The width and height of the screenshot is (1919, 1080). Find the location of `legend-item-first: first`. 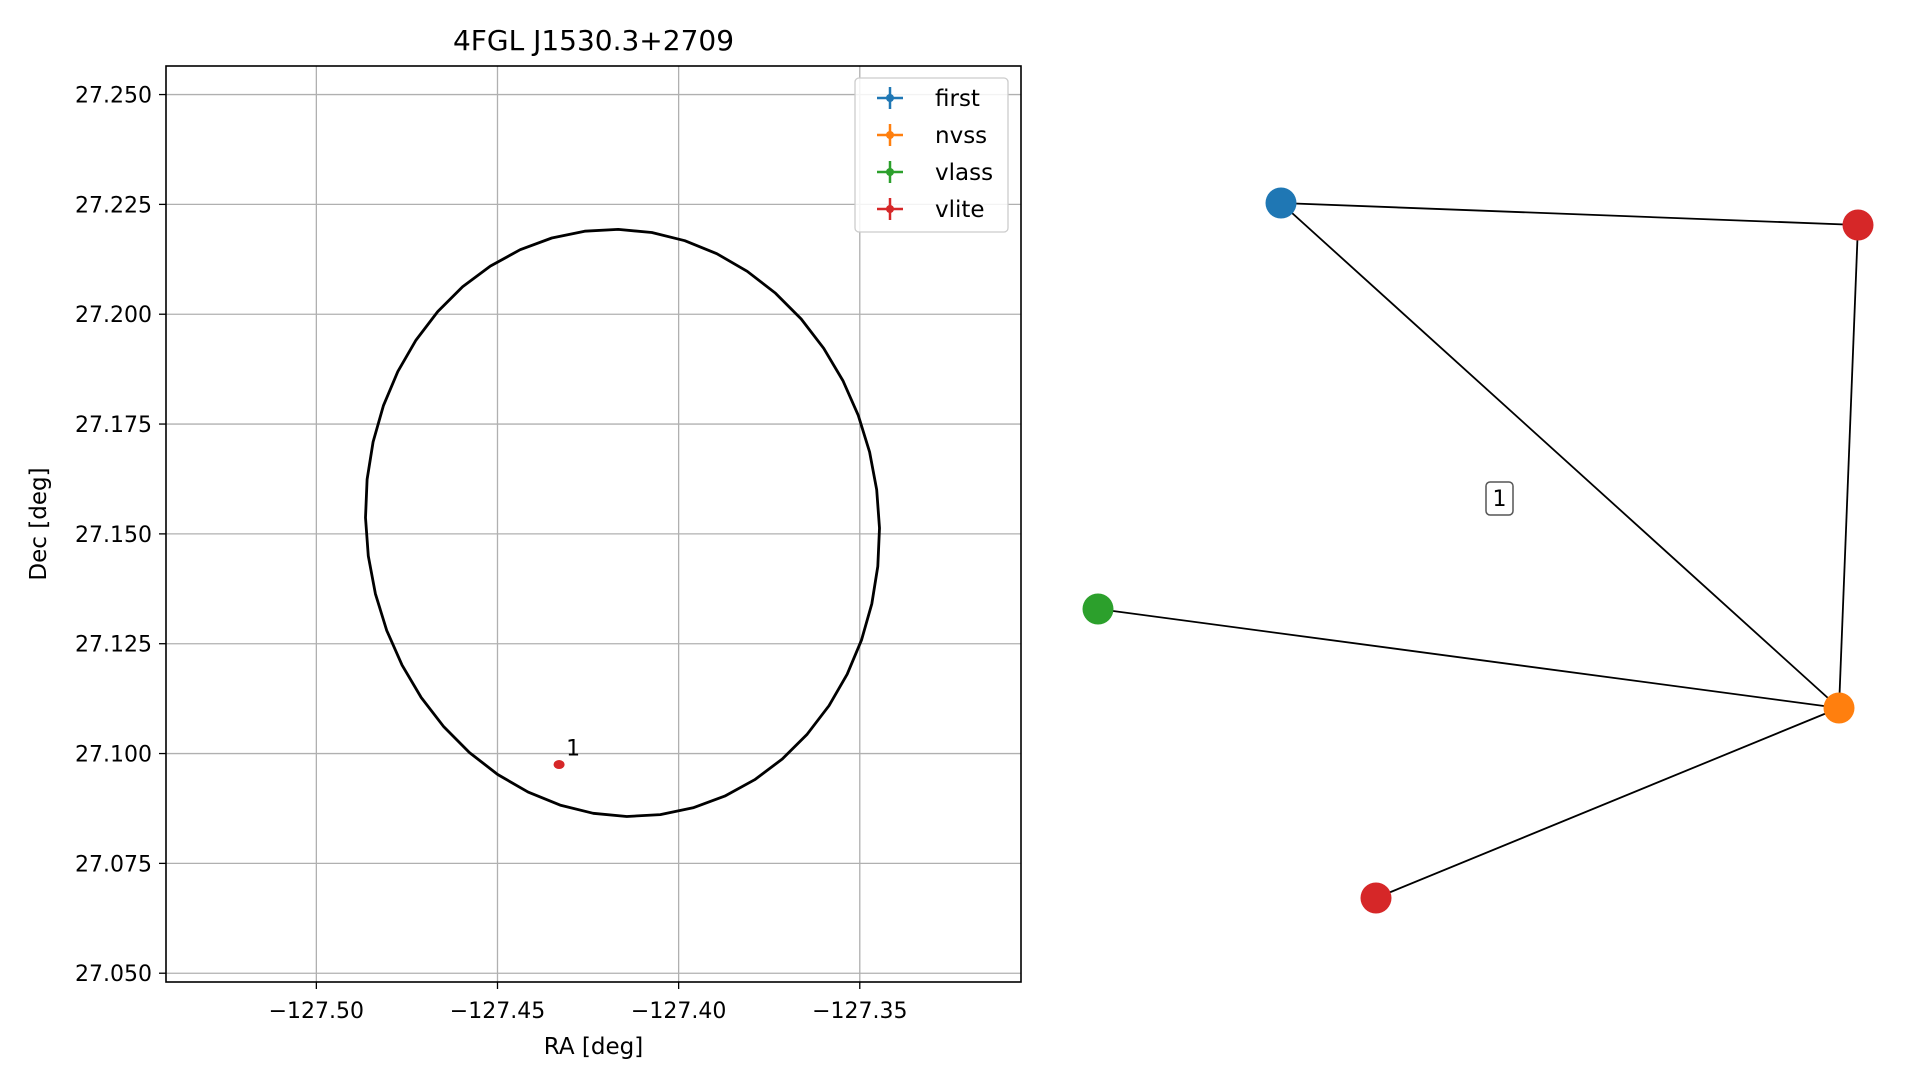

legend-item-first: first is located at coordinates (928, 99).